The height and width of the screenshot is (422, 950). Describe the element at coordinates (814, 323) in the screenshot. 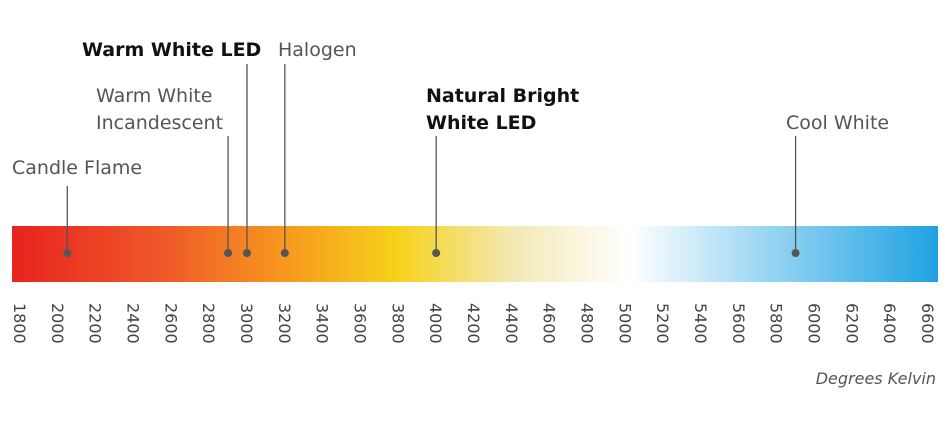

I see `tick-label: 6000` at that location.